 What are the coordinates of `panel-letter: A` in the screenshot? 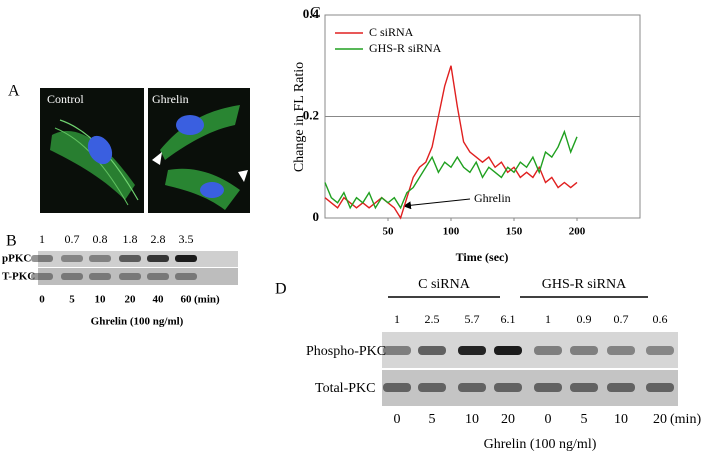 It's located at (14, 91).